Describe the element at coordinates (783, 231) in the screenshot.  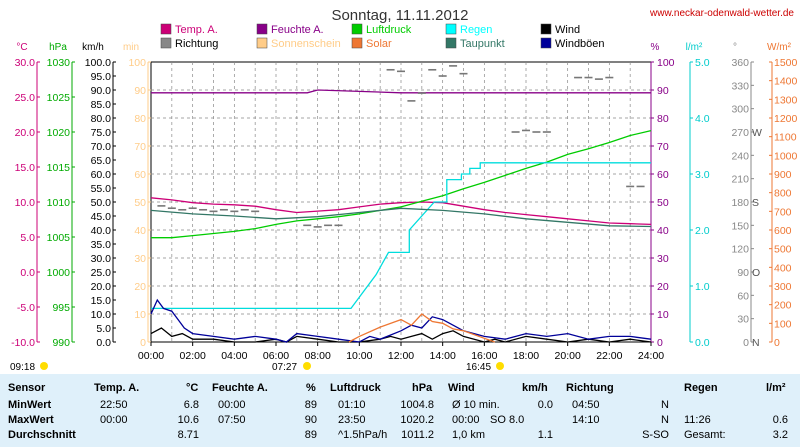
I see `axis-tick-label-solar: 600` at that location.